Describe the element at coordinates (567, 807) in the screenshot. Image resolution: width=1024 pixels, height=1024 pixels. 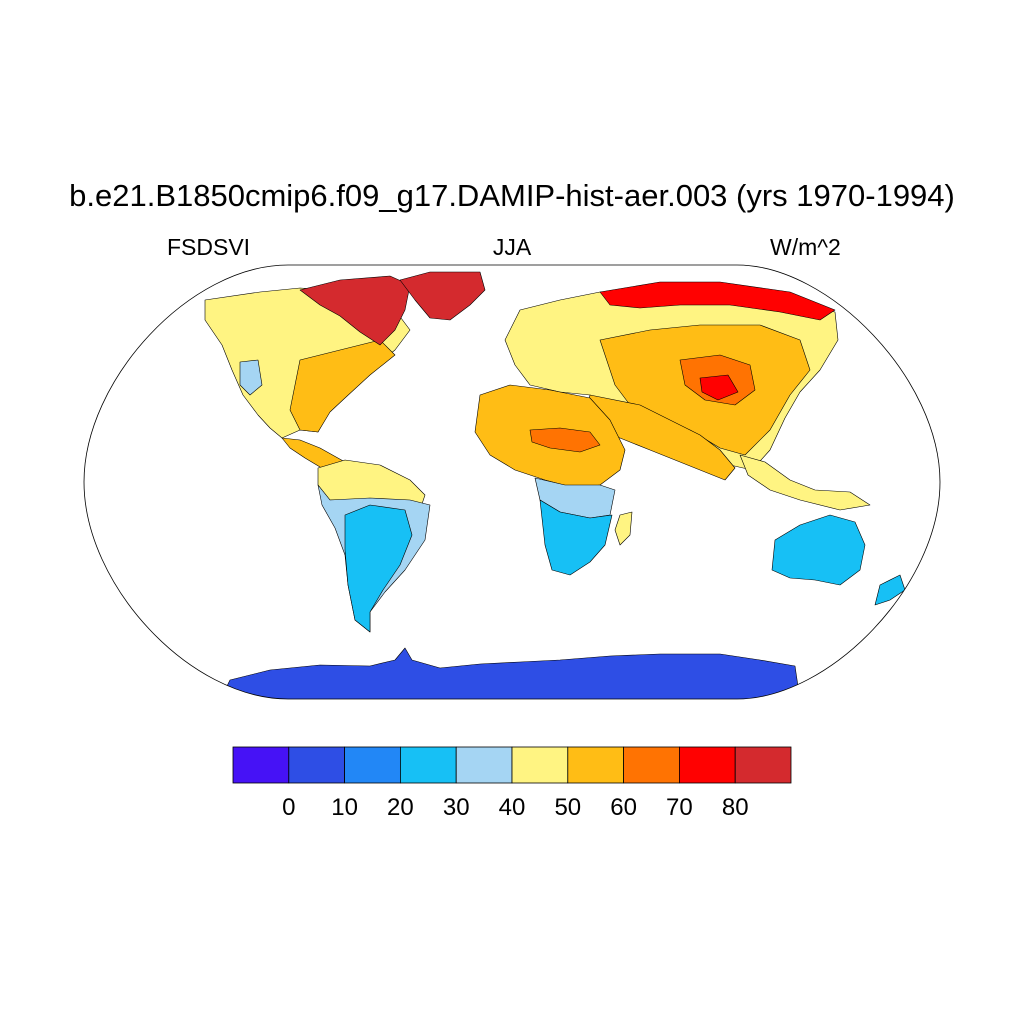
I see `colorbar-tick-label: 50` at that location.